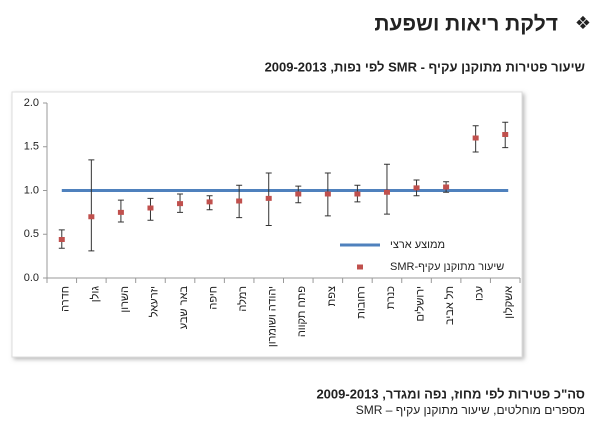 This screenshot has height=427, width=594. What do you see at coordinates (480, 293) in the screenshot?
I see `x-tick-label: עכו` at bounding box center [480, 293].